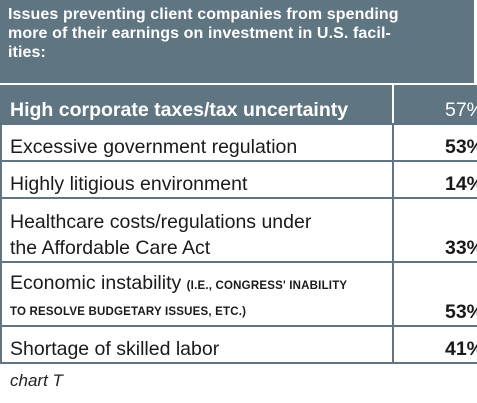 The width and height of the screenshot is (477, 403). What do you see at coordinates (197, 142) in the screenshot?
I see `row-label: Excessive government regulation` at bounding box center [197, 142].